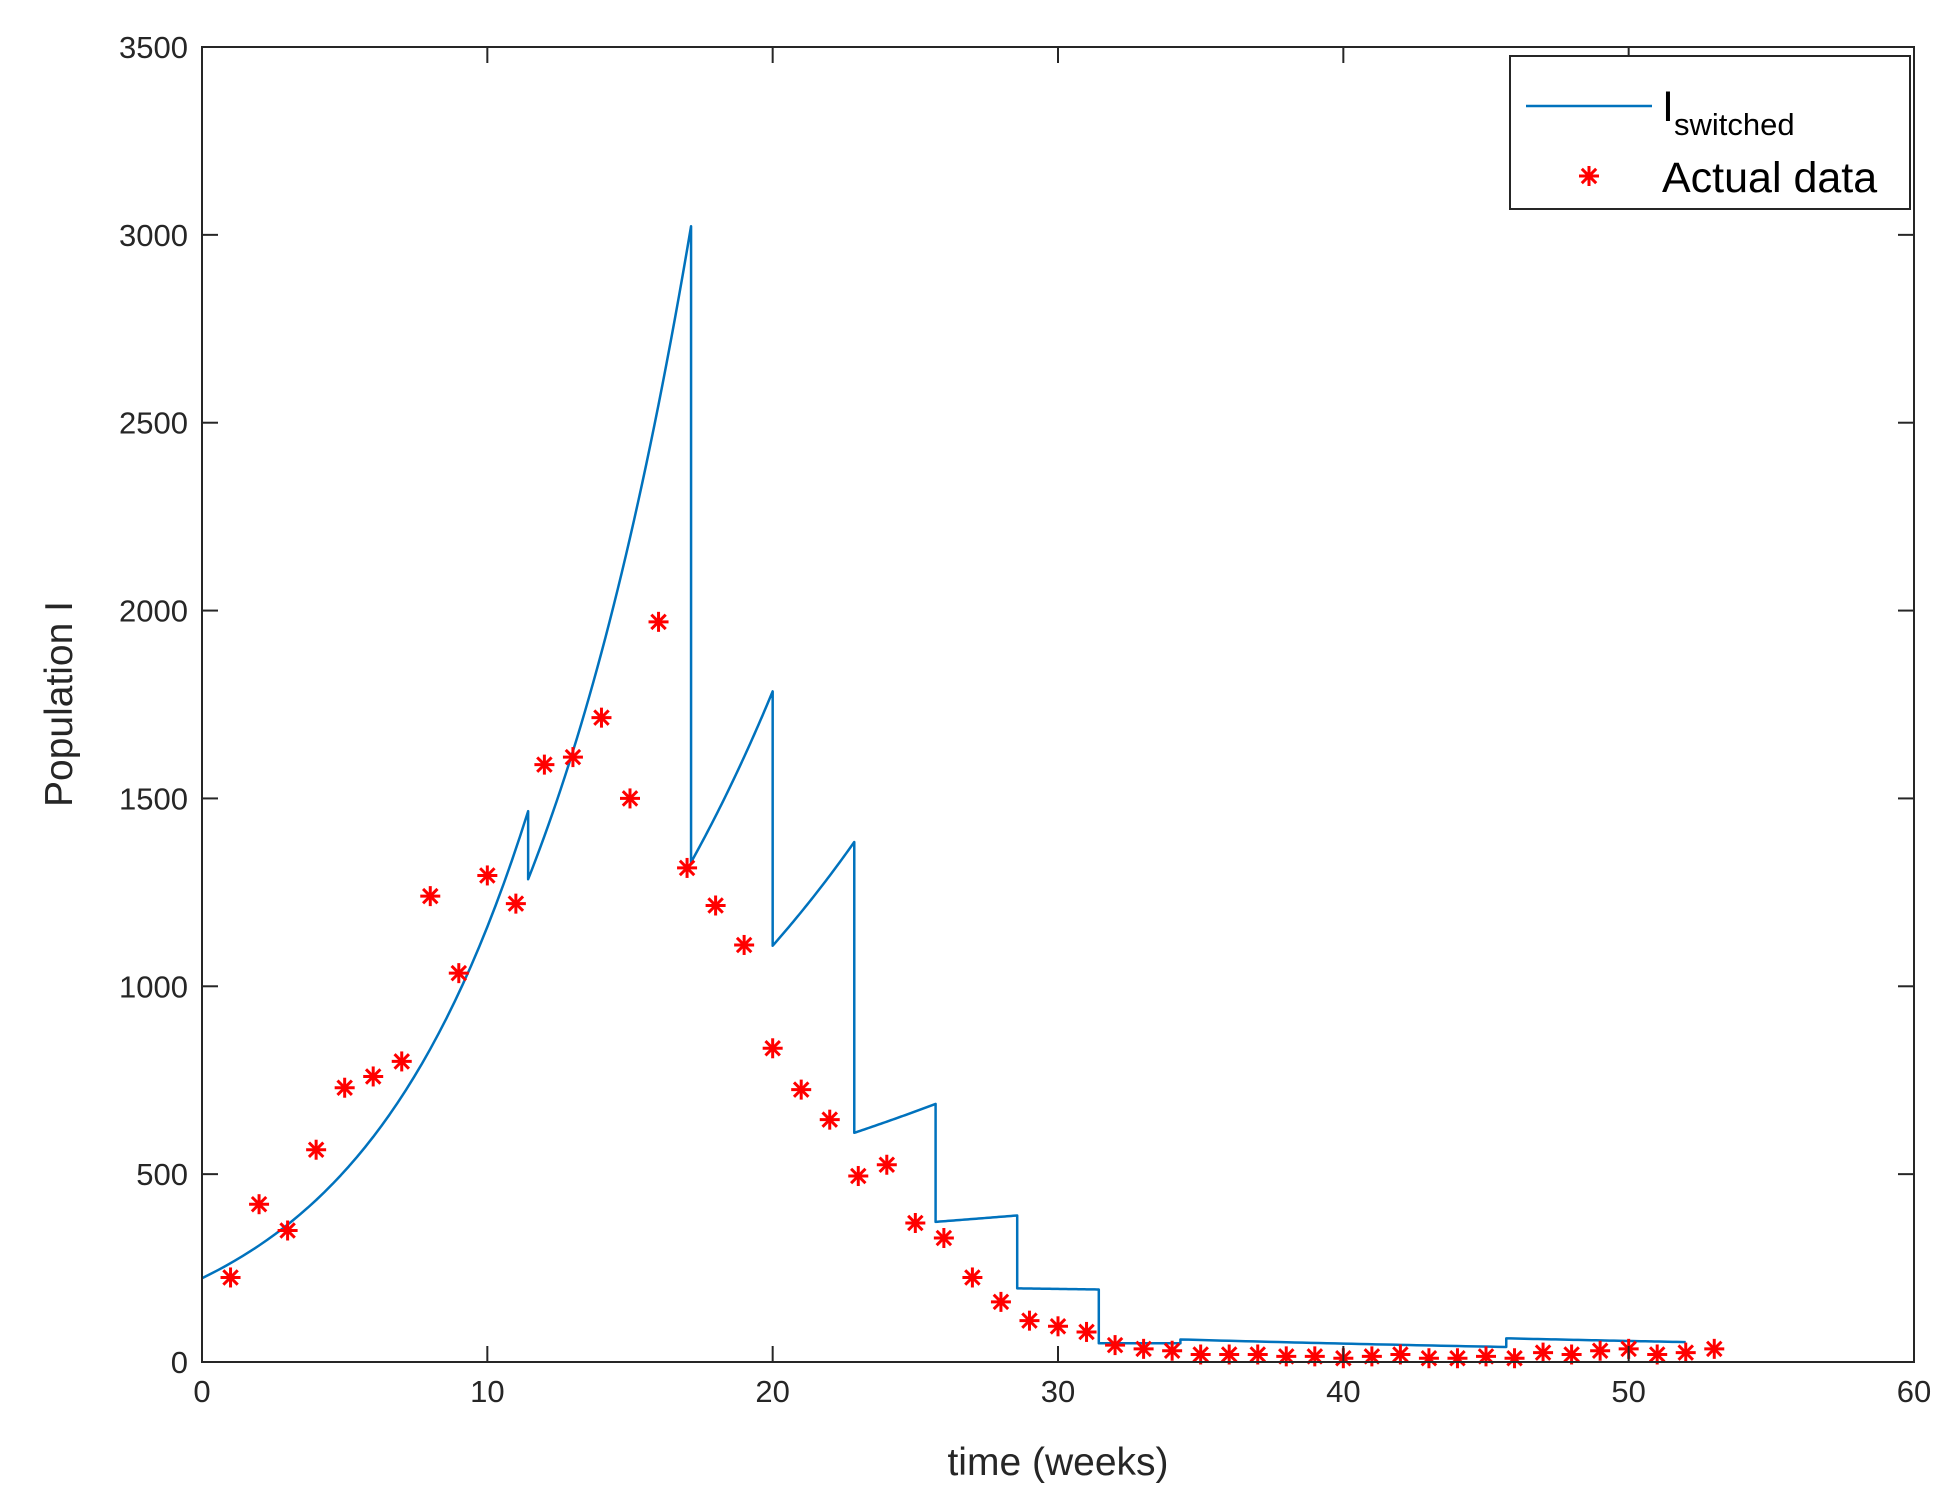  What do you see at coordinates (162, 1174) in the screenshot?
I see `y-tick-label: 500` at bounding box center [162, 1174].